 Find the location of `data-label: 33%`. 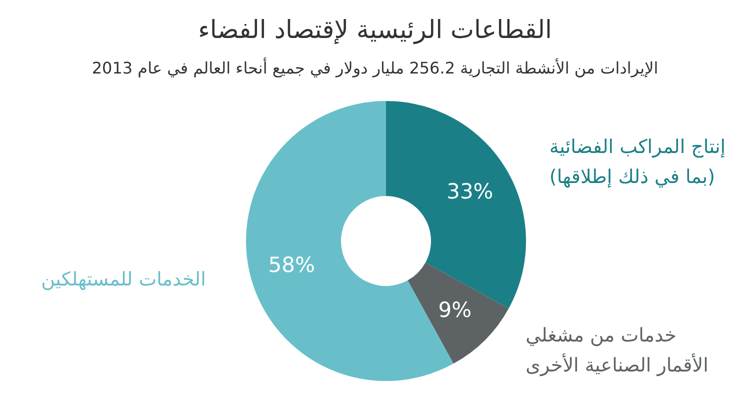

data-label: 33% is located at coordinates (470, 191).